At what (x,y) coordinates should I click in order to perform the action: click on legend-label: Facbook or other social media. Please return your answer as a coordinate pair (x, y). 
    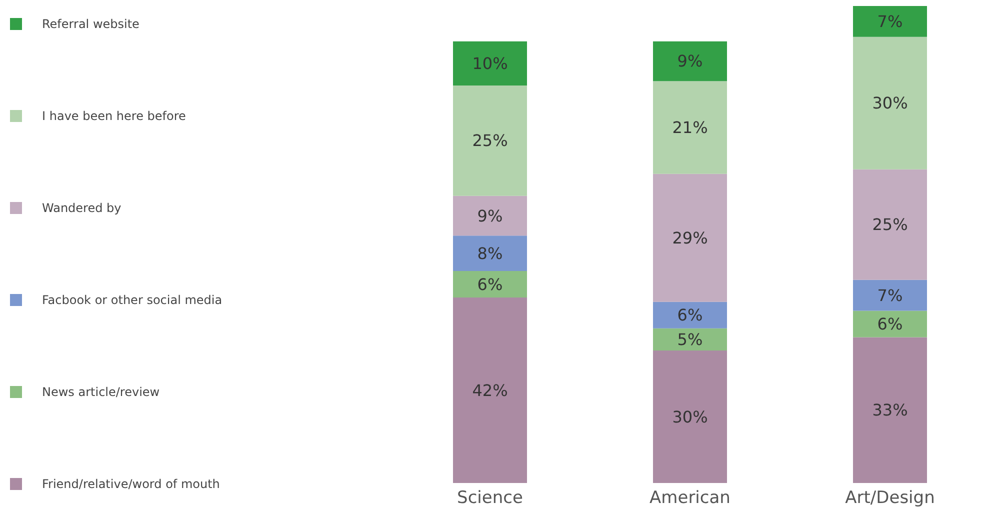
    Looking at the image, I should click on (132, 300).